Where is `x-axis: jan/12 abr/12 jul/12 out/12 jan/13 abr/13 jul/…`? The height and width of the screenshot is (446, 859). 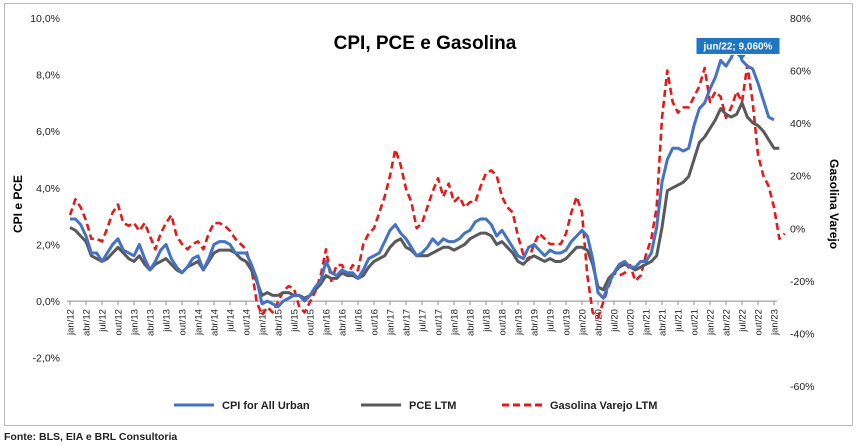 x-axis: jan/12 abr/12 jul/12 out/12 jan/13 abr/13 jul/… is located at coordinates (423, 318).